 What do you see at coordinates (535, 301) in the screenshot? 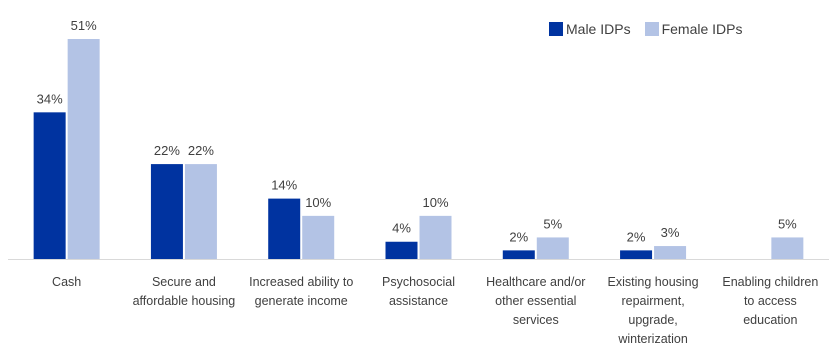
I see `category-label-4: Healthcare and/or other essential services` at bounding box center [535, 301].